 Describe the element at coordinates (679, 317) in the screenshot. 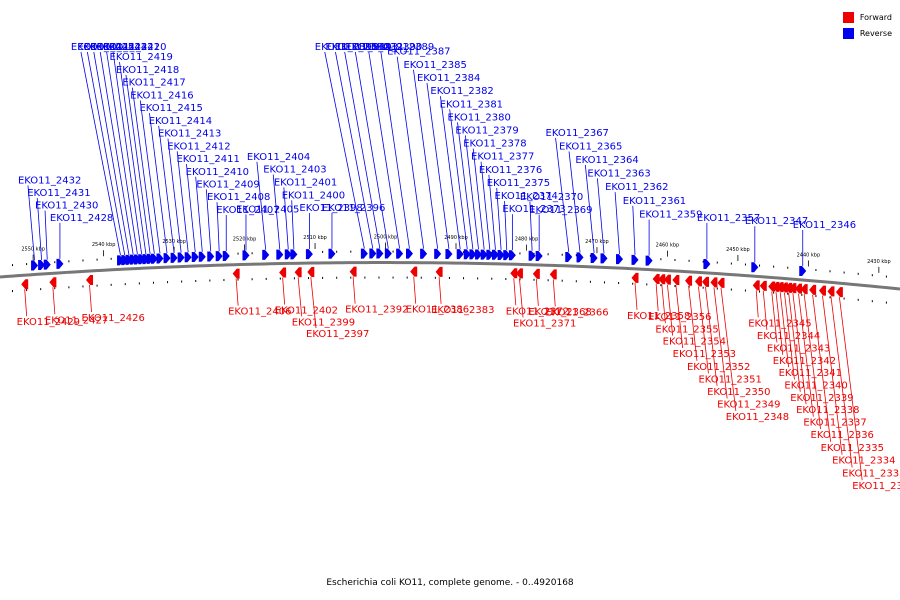

I see `gene-label: EKO11_2356` at that location.